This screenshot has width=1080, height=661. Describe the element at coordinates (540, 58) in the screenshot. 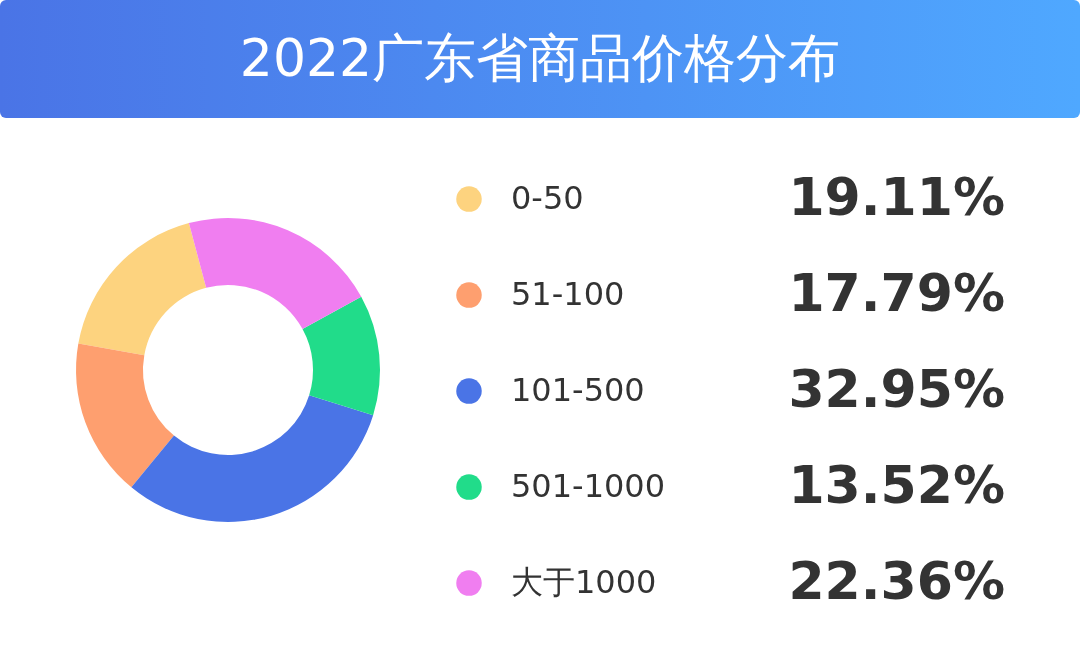

I see `chart-title: 2022广东省商品价格分布` at that location.